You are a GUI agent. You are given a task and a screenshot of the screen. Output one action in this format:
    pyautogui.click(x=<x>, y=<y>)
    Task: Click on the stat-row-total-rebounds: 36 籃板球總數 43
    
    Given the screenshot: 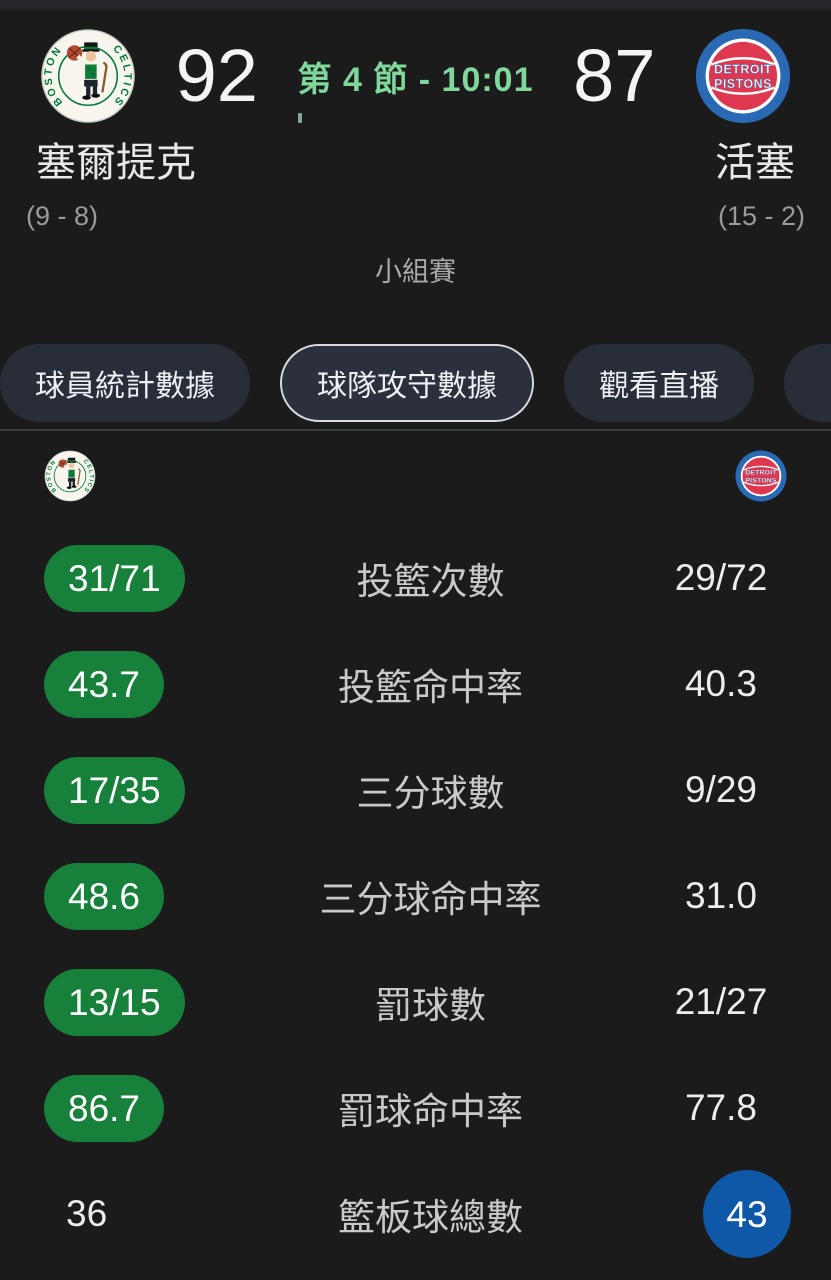 What is the action you would take?
    pyautogui.click(x=415, y=1214)
    